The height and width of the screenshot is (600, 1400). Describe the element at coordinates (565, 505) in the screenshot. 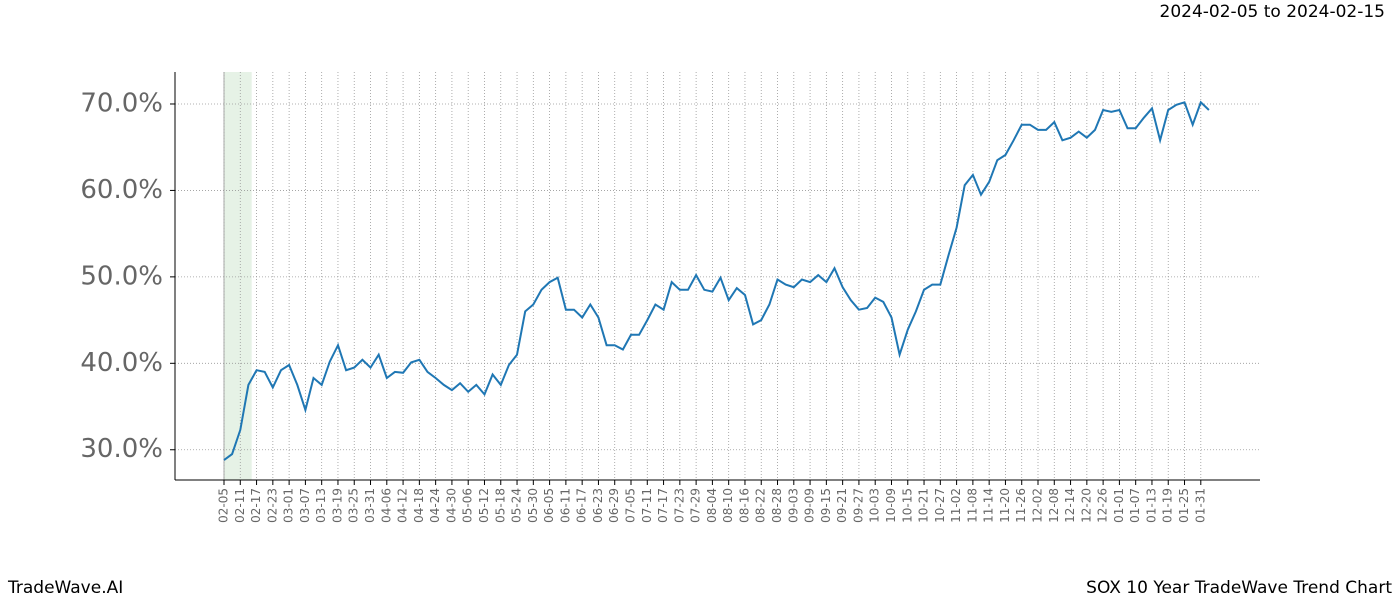

I see `x-tick-label: 06-11` at that location.